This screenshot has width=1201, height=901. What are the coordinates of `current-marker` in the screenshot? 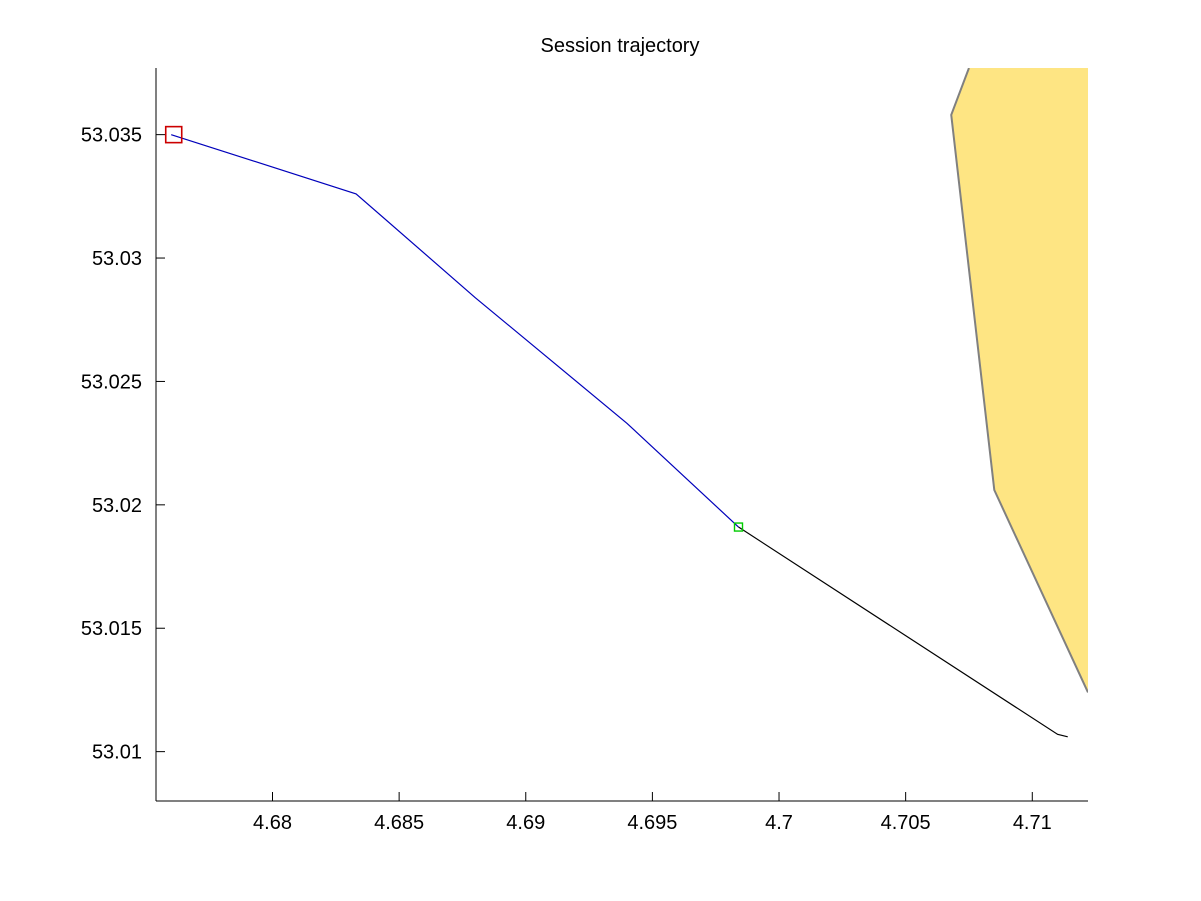 It's located at (738, 527).